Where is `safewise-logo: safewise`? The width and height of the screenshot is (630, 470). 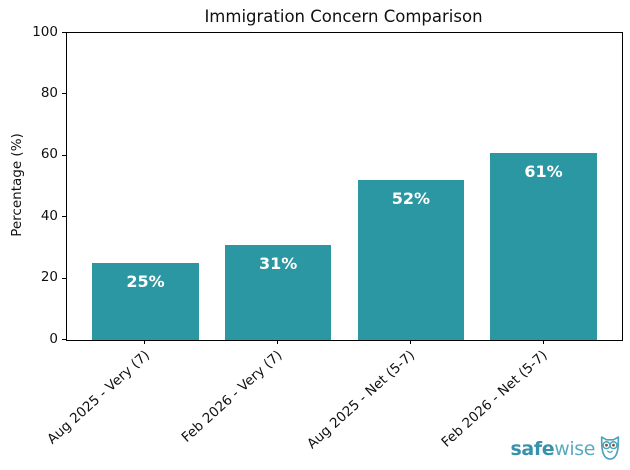 safewise-logo: safewise is located at coordinates (567, 449).